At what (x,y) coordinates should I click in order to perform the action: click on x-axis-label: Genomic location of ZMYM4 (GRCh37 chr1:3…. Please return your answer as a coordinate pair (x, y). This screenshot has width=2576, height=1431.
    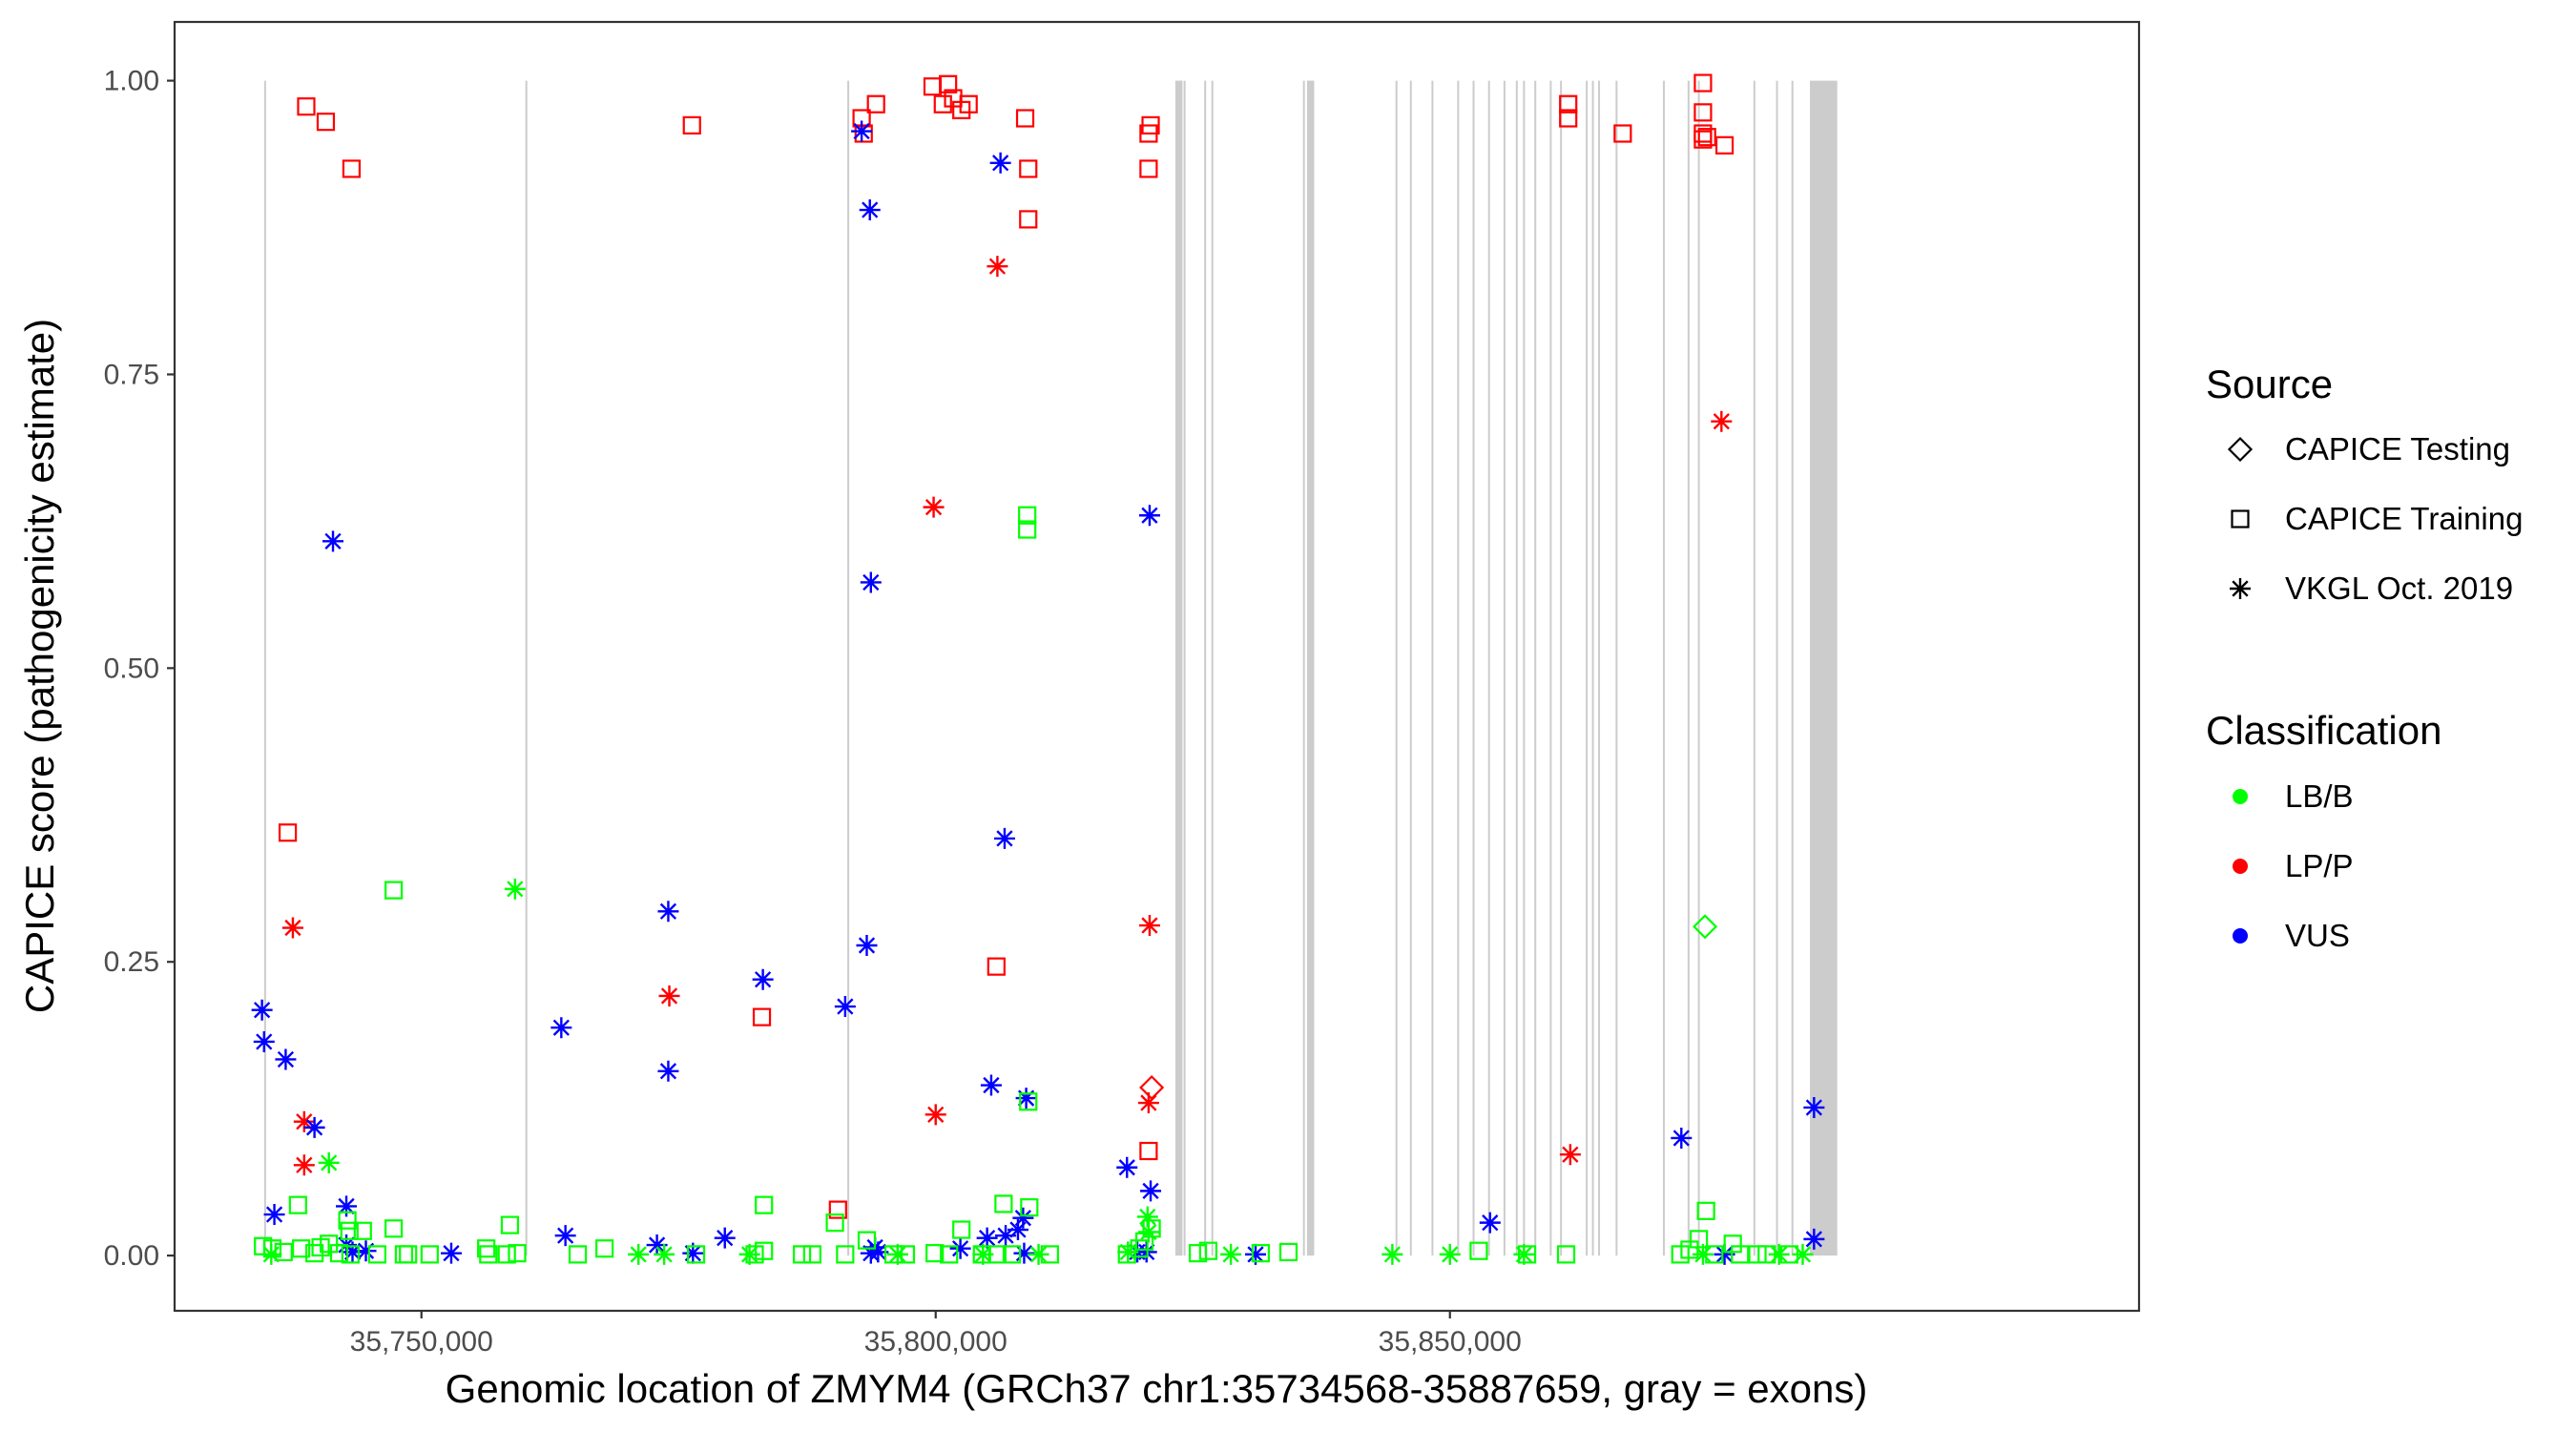
    Looking at the image, I should click on (1157, 1388).